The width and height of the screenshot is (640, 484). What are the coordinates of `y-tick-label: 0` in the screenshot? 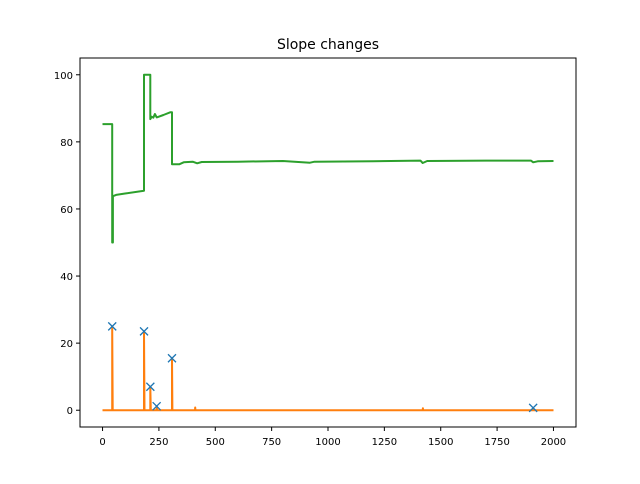 It's located at (70, 411).